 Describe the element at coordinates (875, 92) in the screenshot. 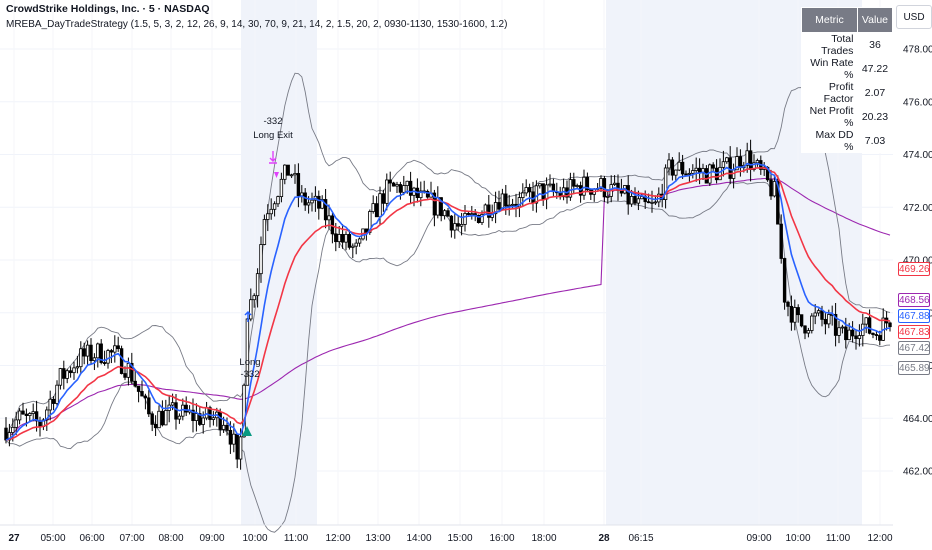

I see `metric-value: 2.07` at that location.